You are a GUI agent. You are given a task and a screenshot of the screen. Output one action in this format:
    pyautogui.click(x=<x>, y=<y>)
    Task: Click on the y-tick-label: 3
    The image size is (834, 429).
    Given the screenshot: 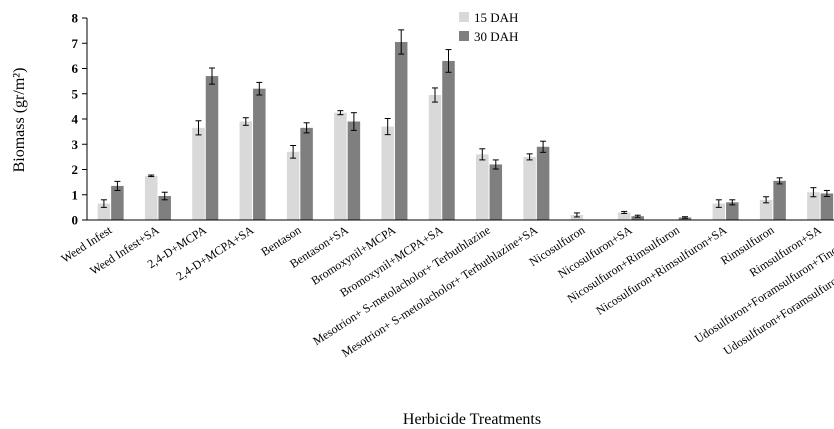 What is the action you would take?
    pyautogui.click(x=75, y=144)
    